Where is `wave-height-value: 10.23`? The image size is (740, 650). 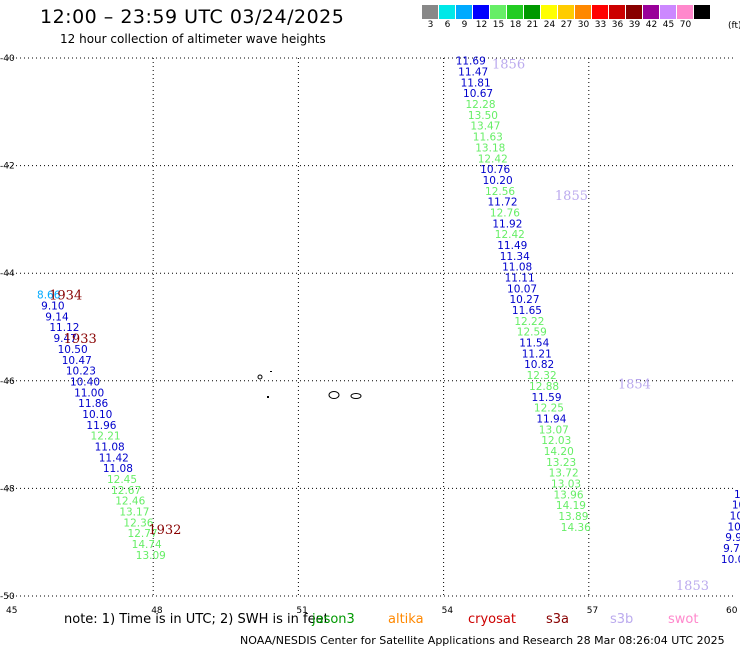 wave-height-value: 10.23 is located at coordinates (81, 372).